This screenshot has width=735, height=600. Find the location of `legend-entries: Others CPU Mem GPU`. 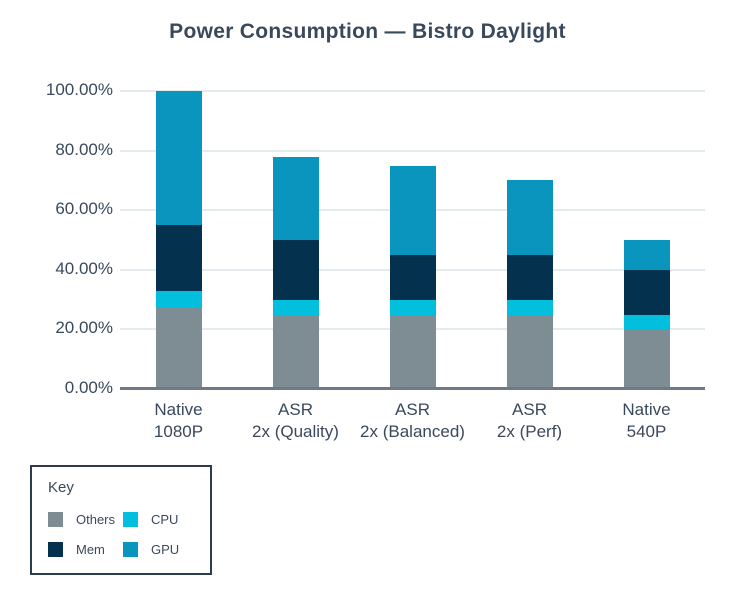

legend-entries: Others CPU Mem GPU is located at coordinates (123, 534).